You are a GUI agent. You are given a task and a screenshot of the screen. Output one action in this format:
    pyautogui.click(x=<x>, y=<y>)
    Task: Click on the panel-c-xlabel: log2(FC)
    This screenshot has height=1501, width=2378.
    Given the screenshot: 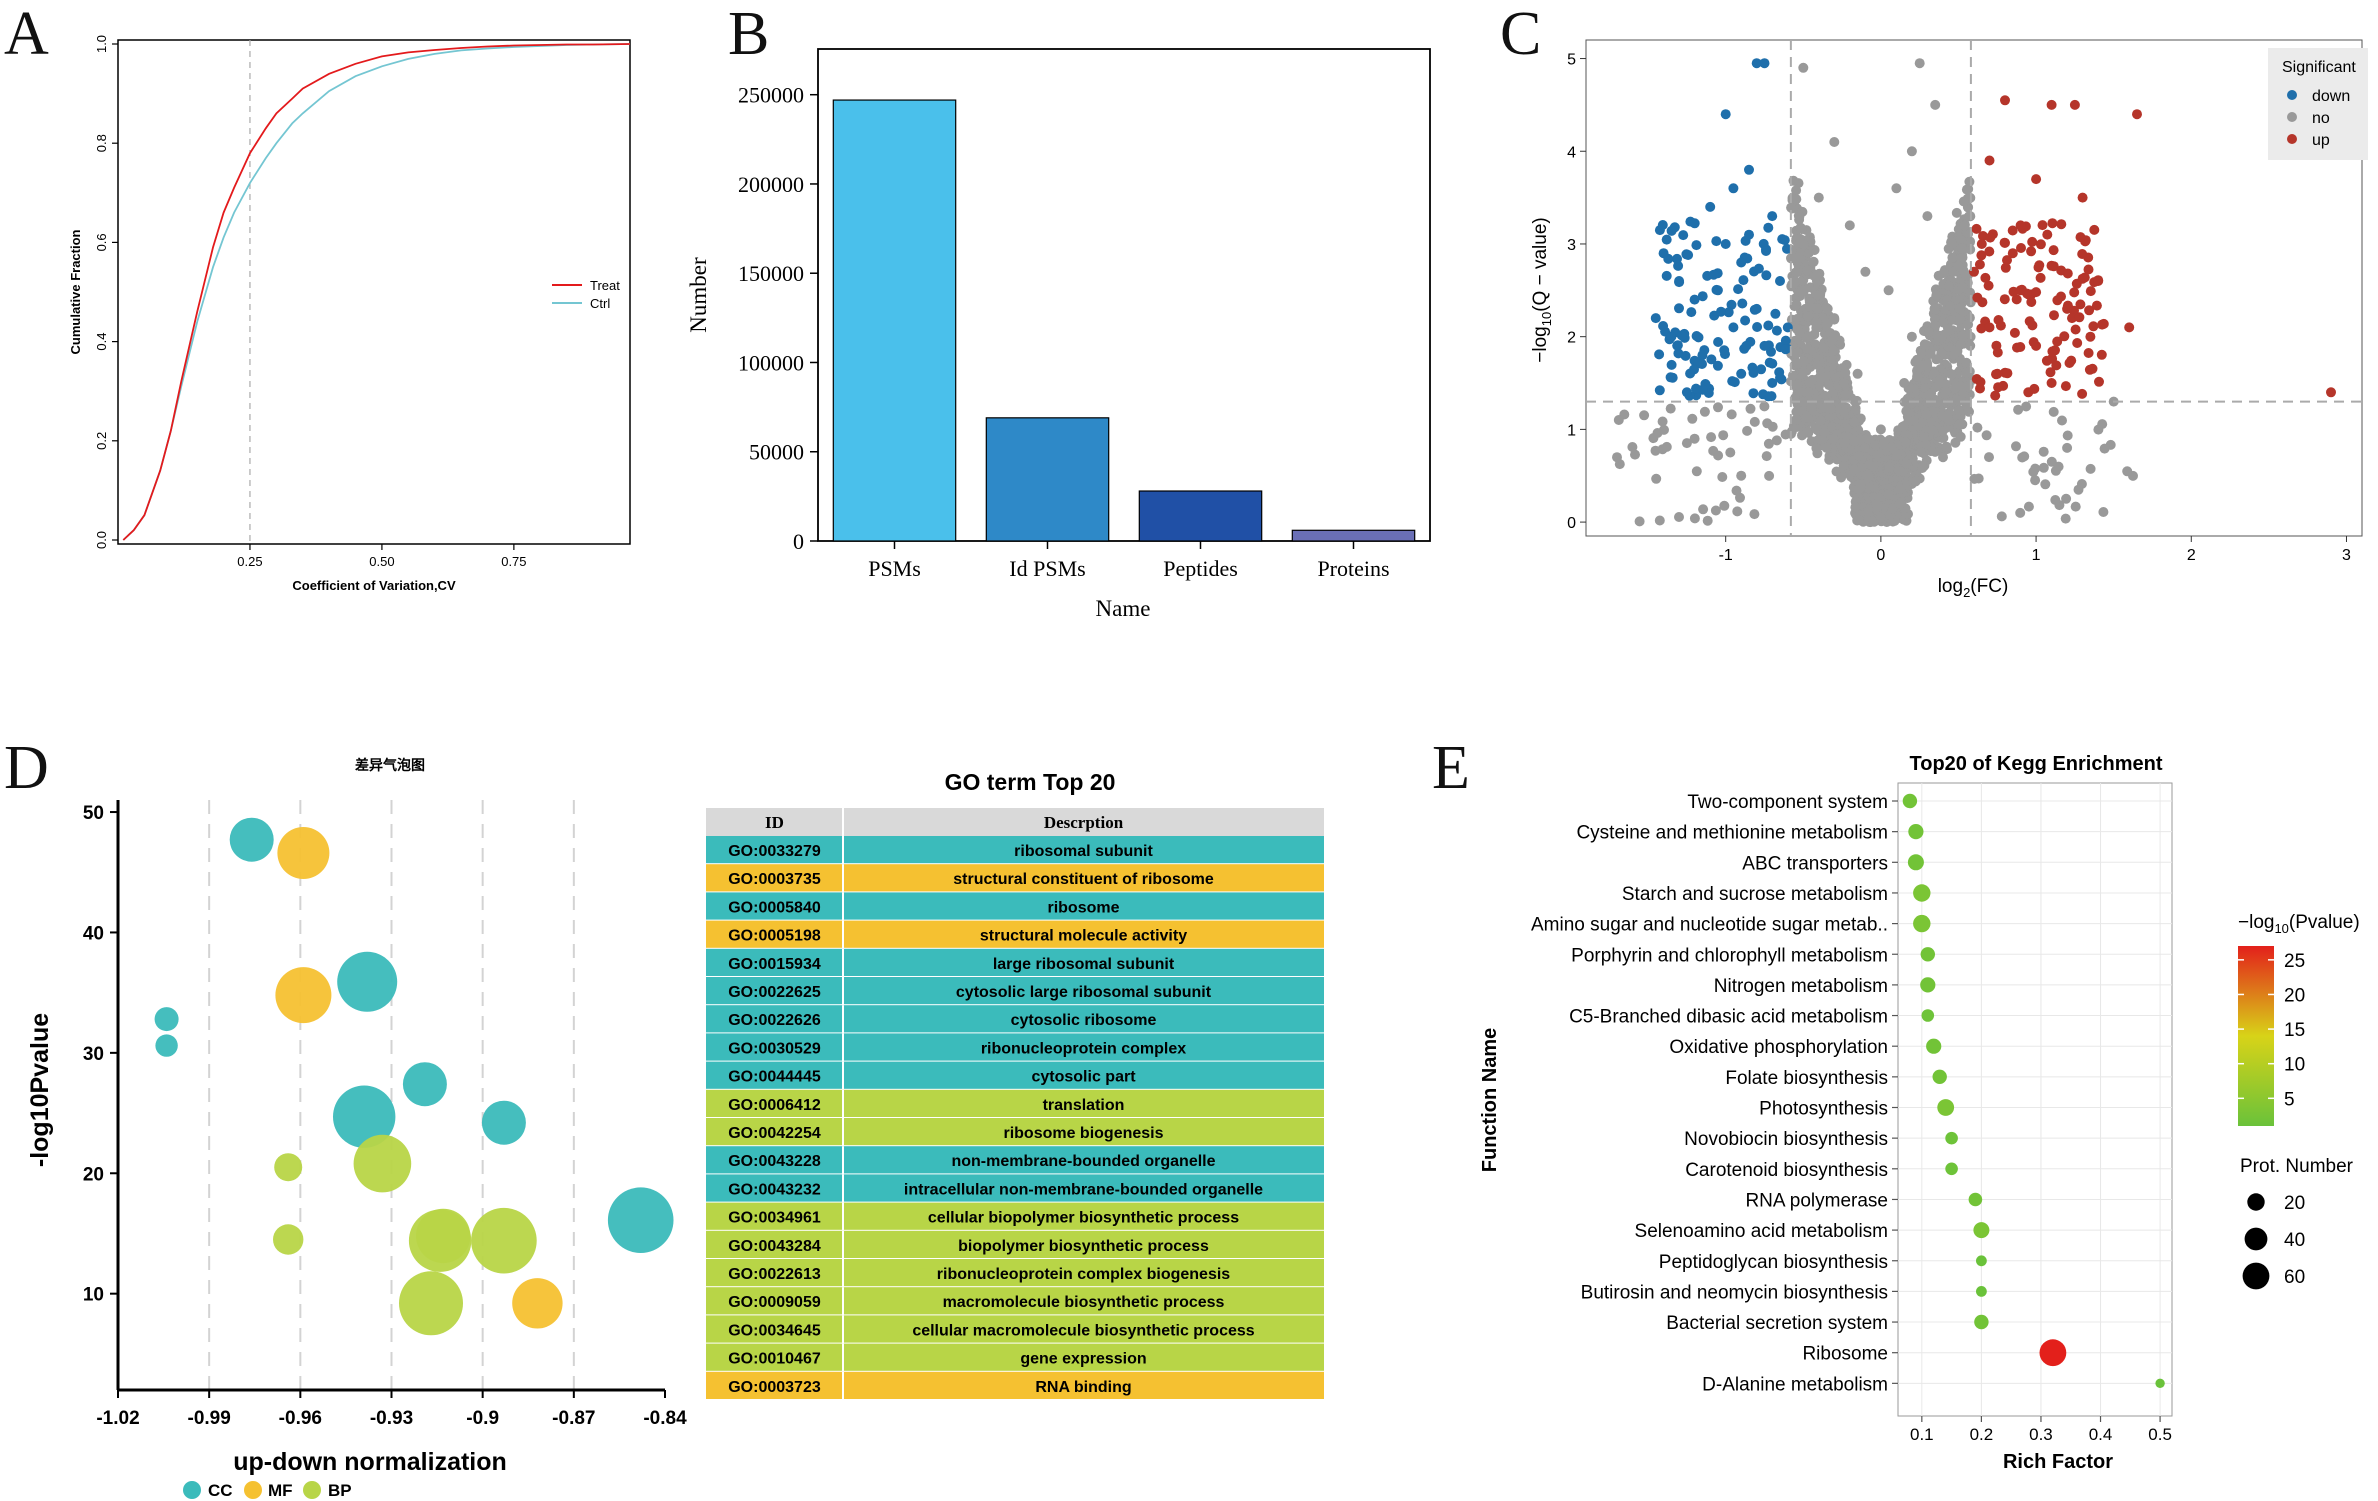 What is the action you would take?
    pyautogui.click(x=1973, y=588)
    